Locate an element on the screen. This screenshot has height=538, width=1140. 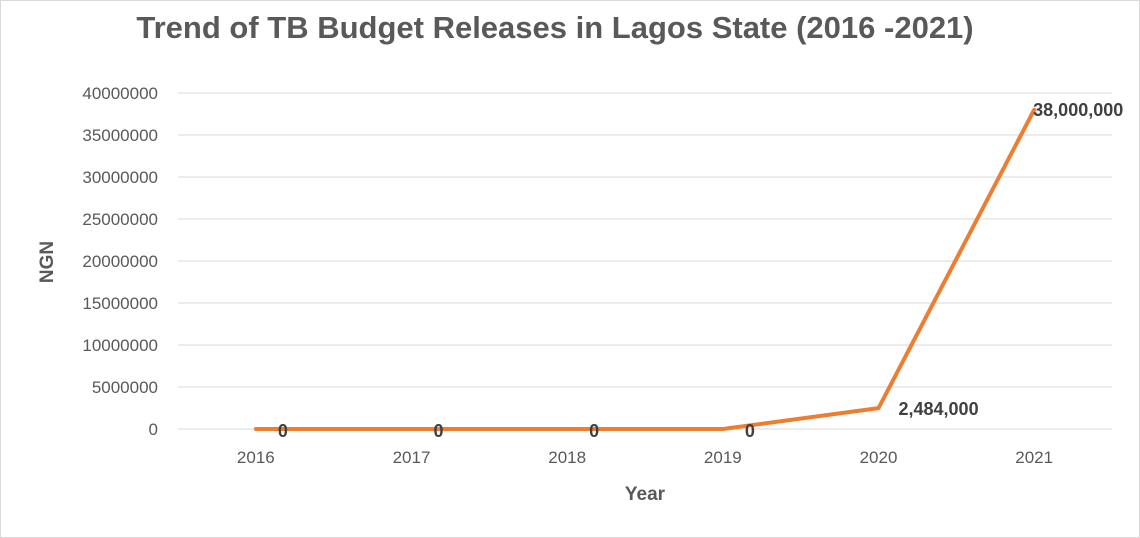
y-tick-label: 15000000 is located at coordinates (120, 303).